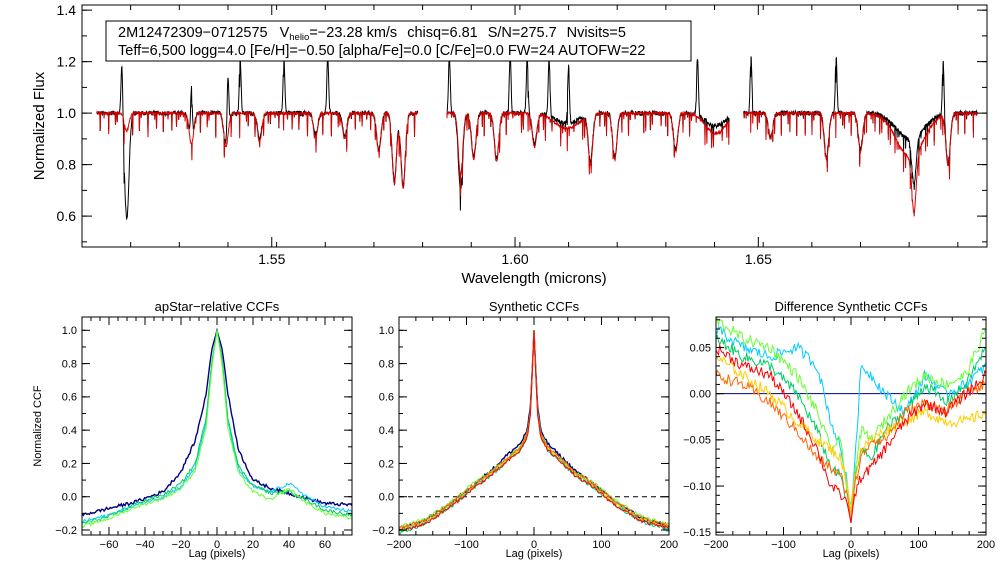 The height and width of the screenshot is (576, 1008). What do you see at coordinates (851, 306) in the screenshot?
I see `difference-ccf-title: Difference Synthetic CCFs` at bounding box center [851, 306].